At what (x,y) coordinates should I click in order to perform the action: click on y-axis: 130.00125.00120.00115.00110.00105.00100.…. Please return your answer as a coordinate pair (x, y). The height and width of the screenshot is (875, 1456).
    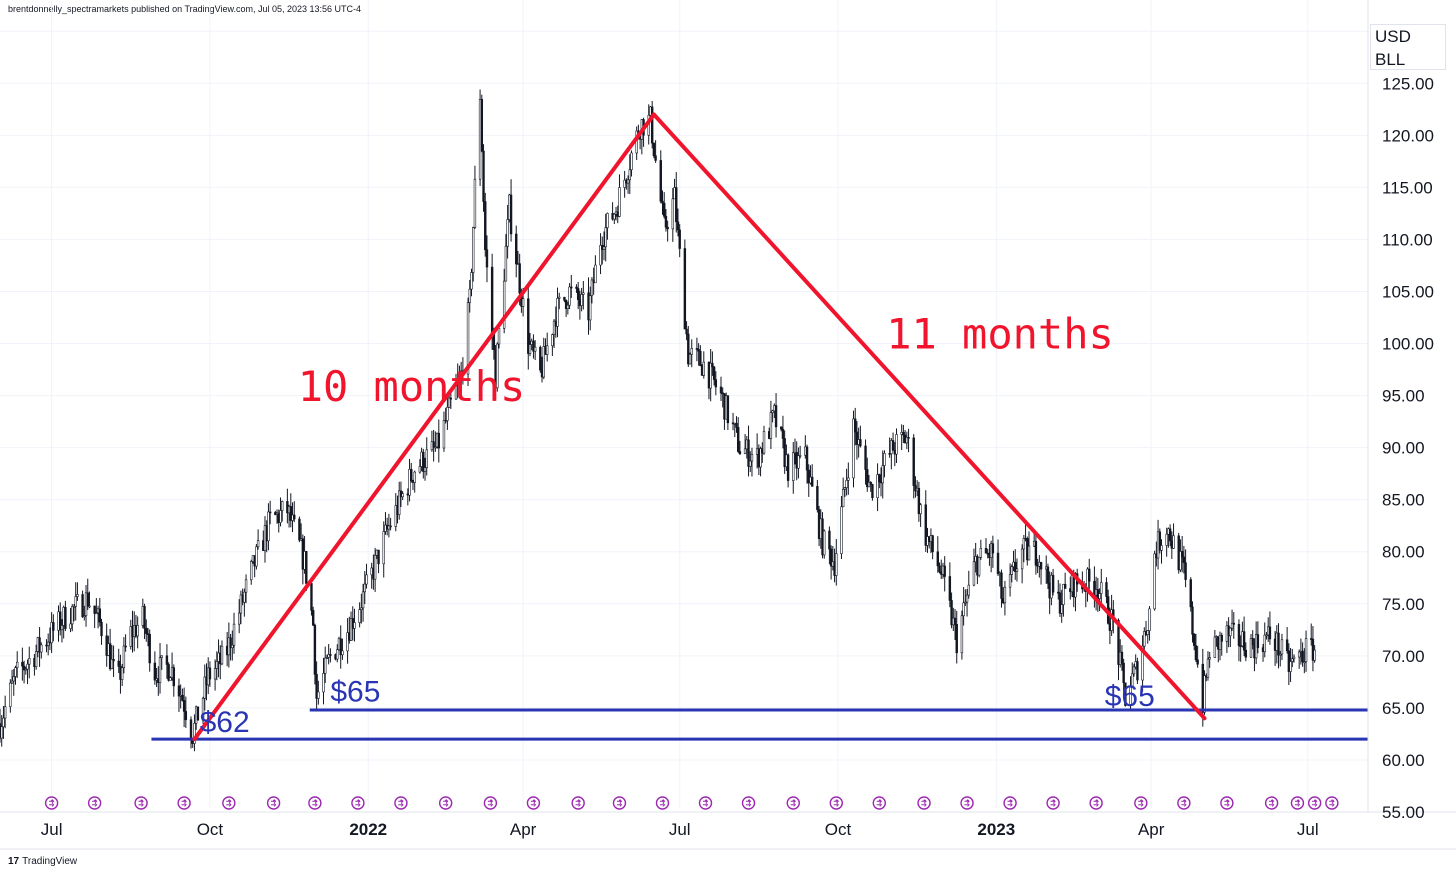
    Looking at the image, I should click on (1408, 422).